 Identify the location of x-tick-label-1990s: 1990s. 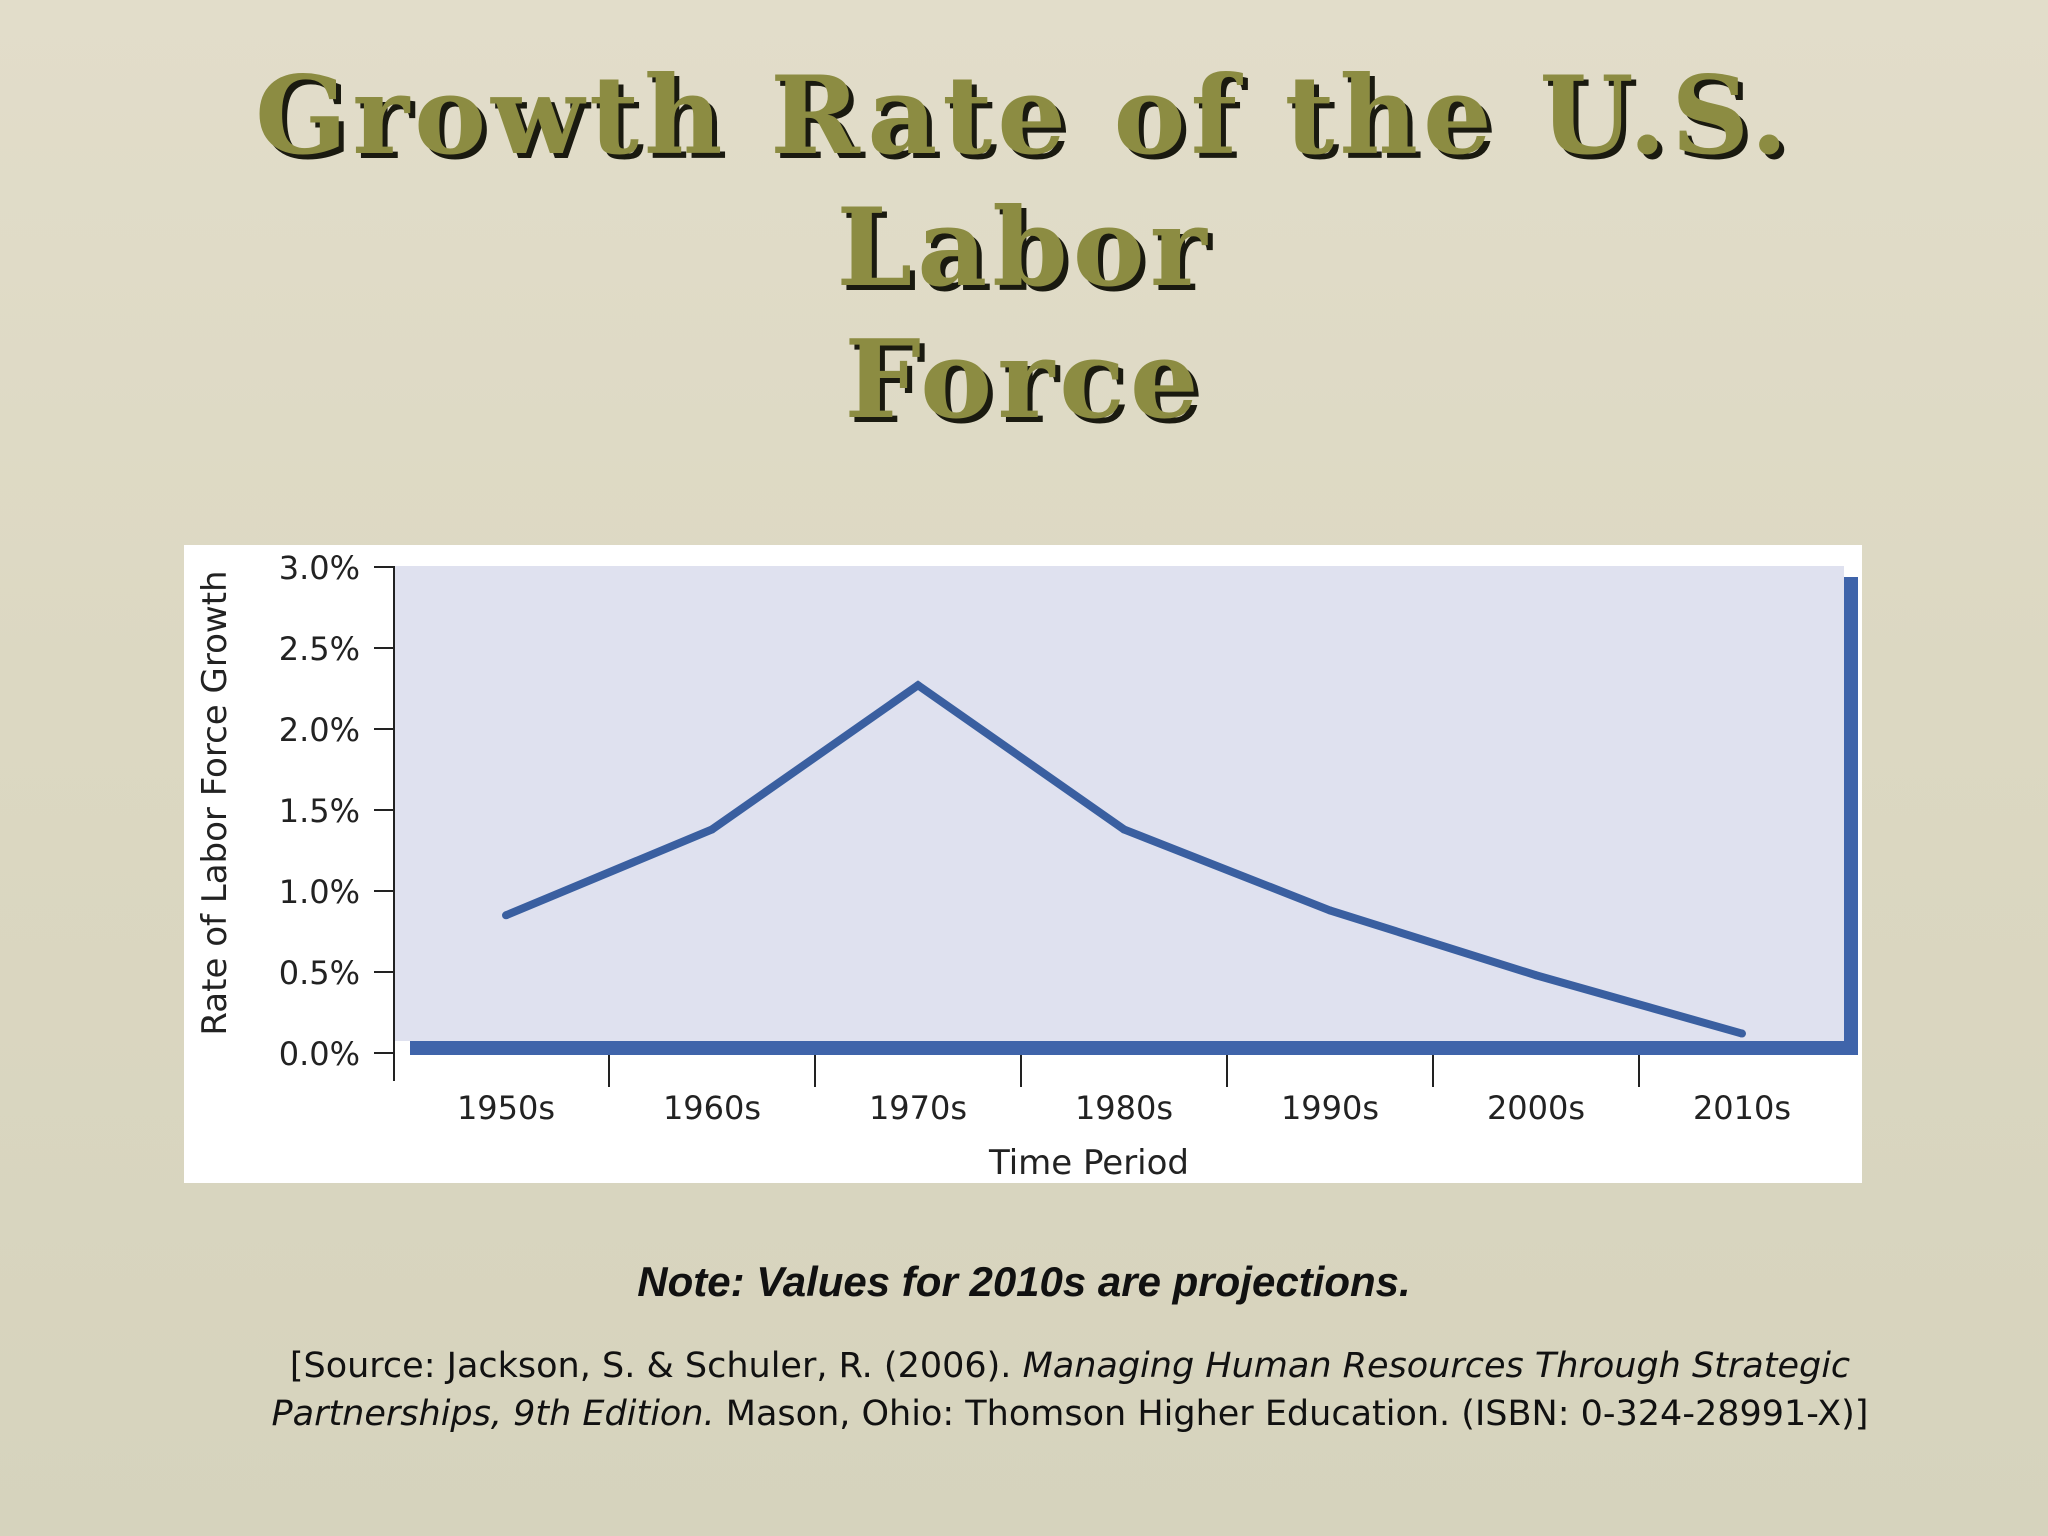
(1330, 1108).